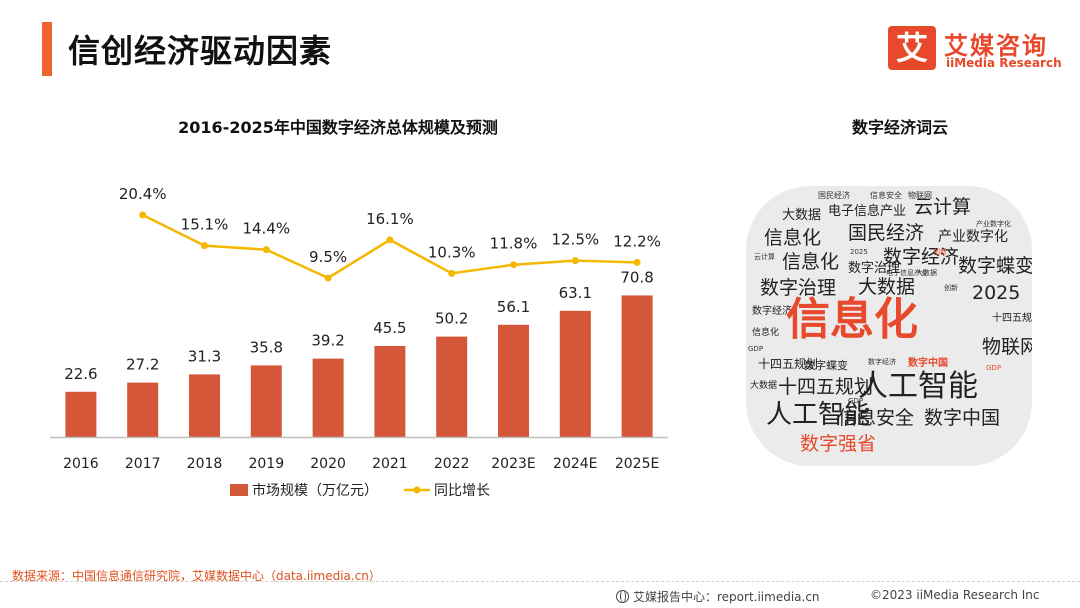 The width and height of the screenshot is (1080, 608). I want to click on bar-2017, so click(143, 409).